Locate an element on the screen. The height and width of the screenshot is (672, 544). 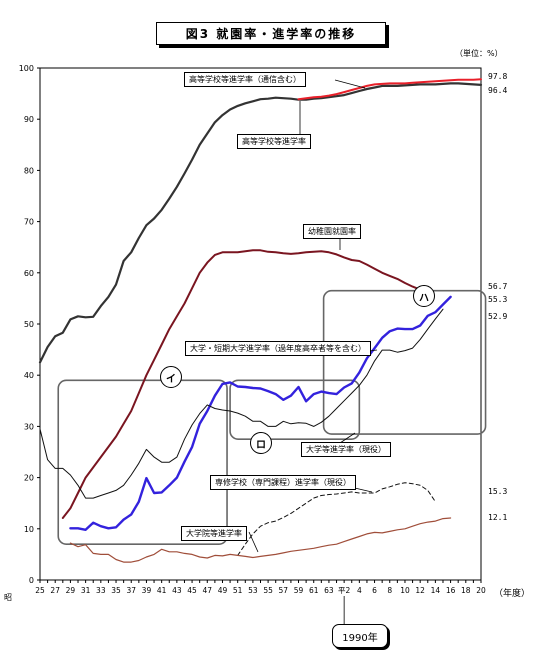
end-label-univ-genneki: 52.9 is located at coordinates (498, 316).